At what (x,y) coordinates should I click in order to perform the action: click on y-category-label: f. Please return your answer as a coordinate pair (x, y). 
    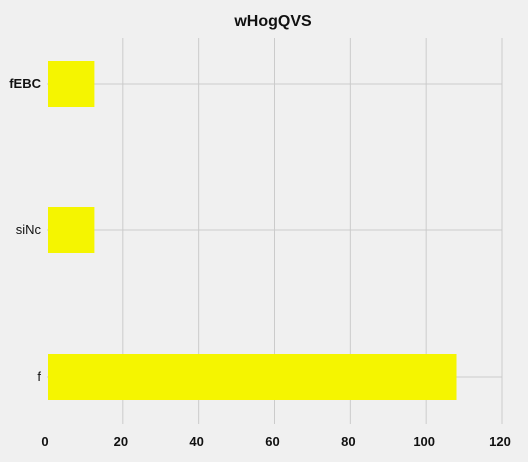
    Looking at the image, I should click on (39, 376).